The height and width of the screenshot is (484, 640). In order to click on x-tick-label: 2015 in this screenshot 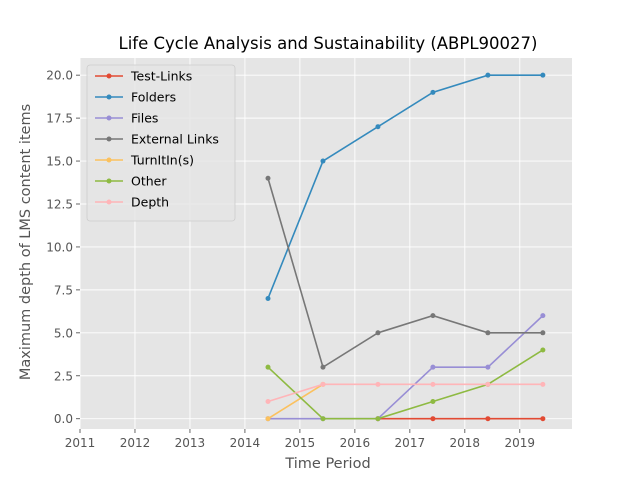, I will do `click(300, 443)`.